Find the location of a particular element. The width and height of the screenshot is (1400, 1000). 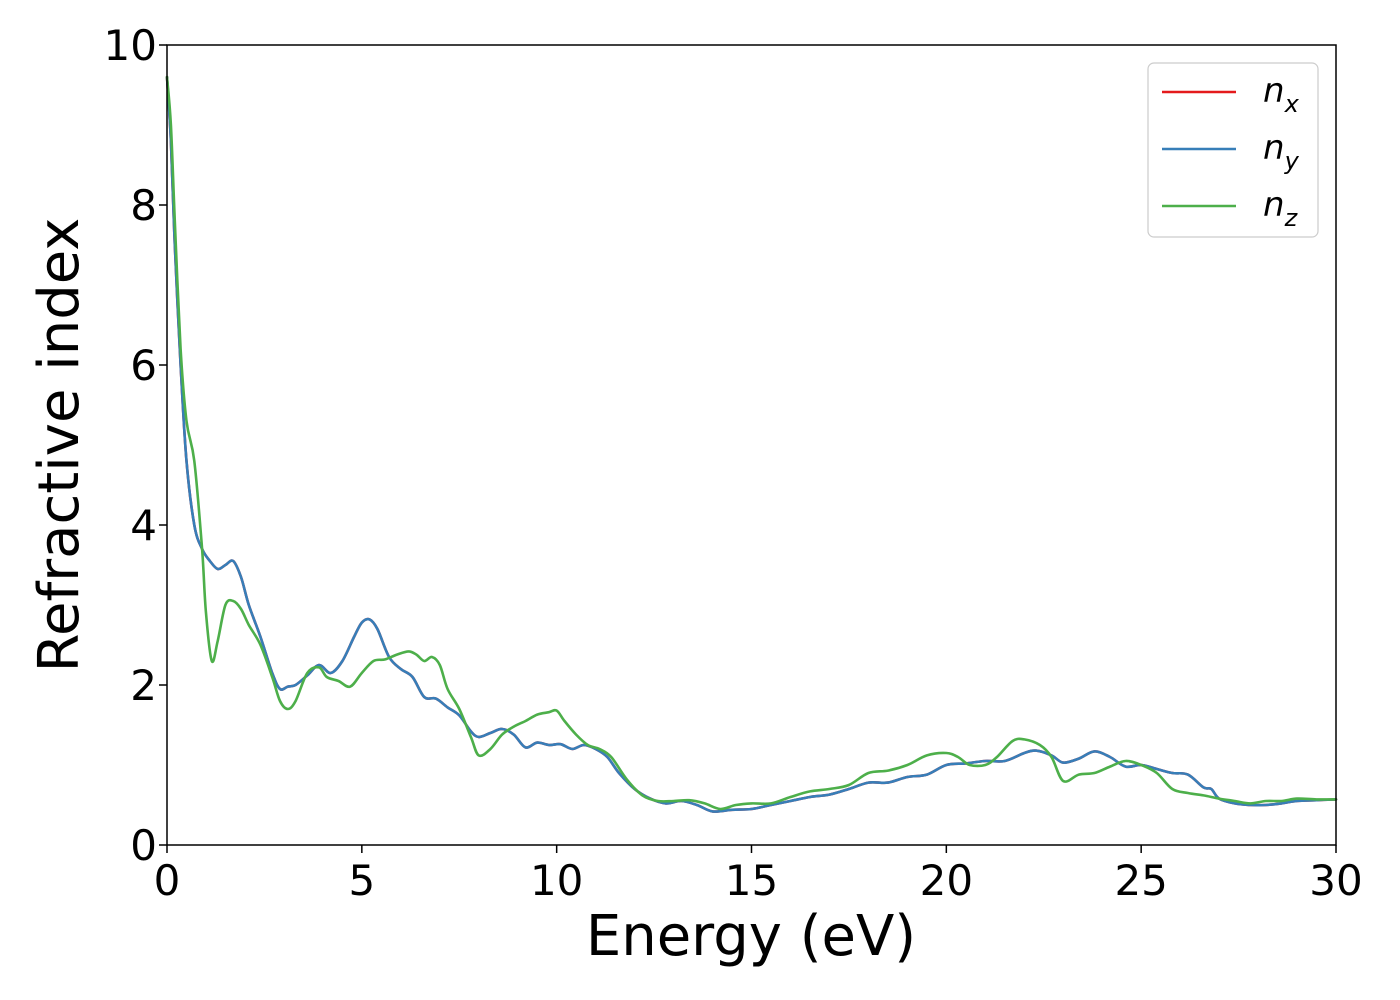

x-tick-label: 15 is located at coordinates (751, 880).